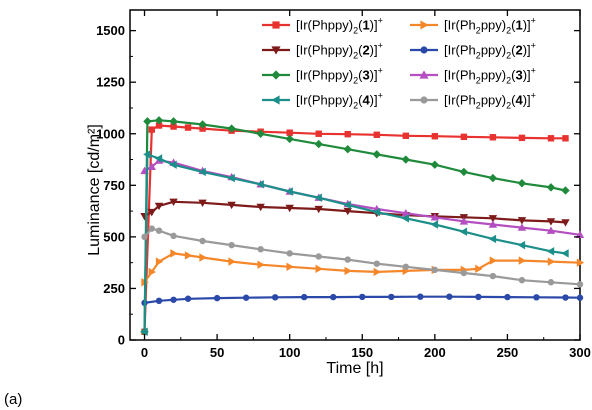 This screenshot has height=410, width=592. Describe the element at coordinates (339, 101) in the screenshot. I see `legend-label: [Ir(Phppy)2(4)]+` at that location.